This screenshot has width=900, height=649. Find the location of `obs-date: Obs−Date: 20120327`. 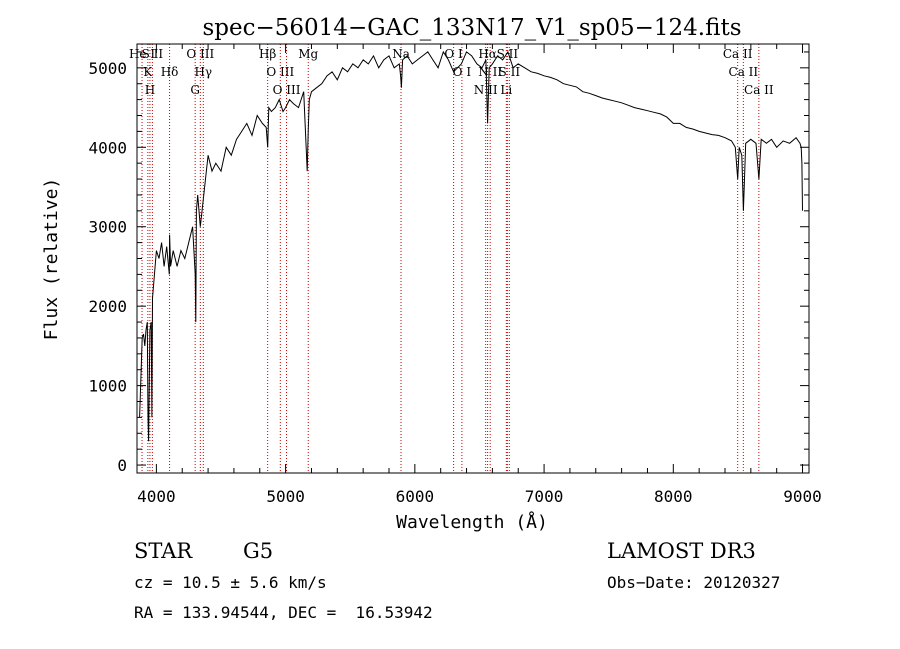

obs-date: Obs−Date: 20120327 is located at coordinates (694, 582).